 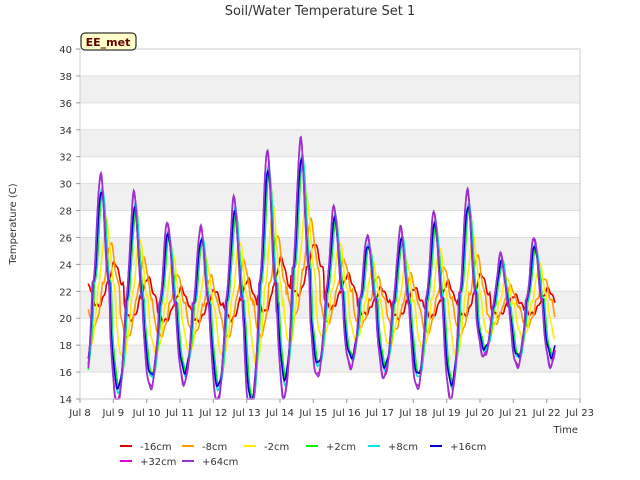 I want to click on series-line-16cm, so click(x=321, y=284).